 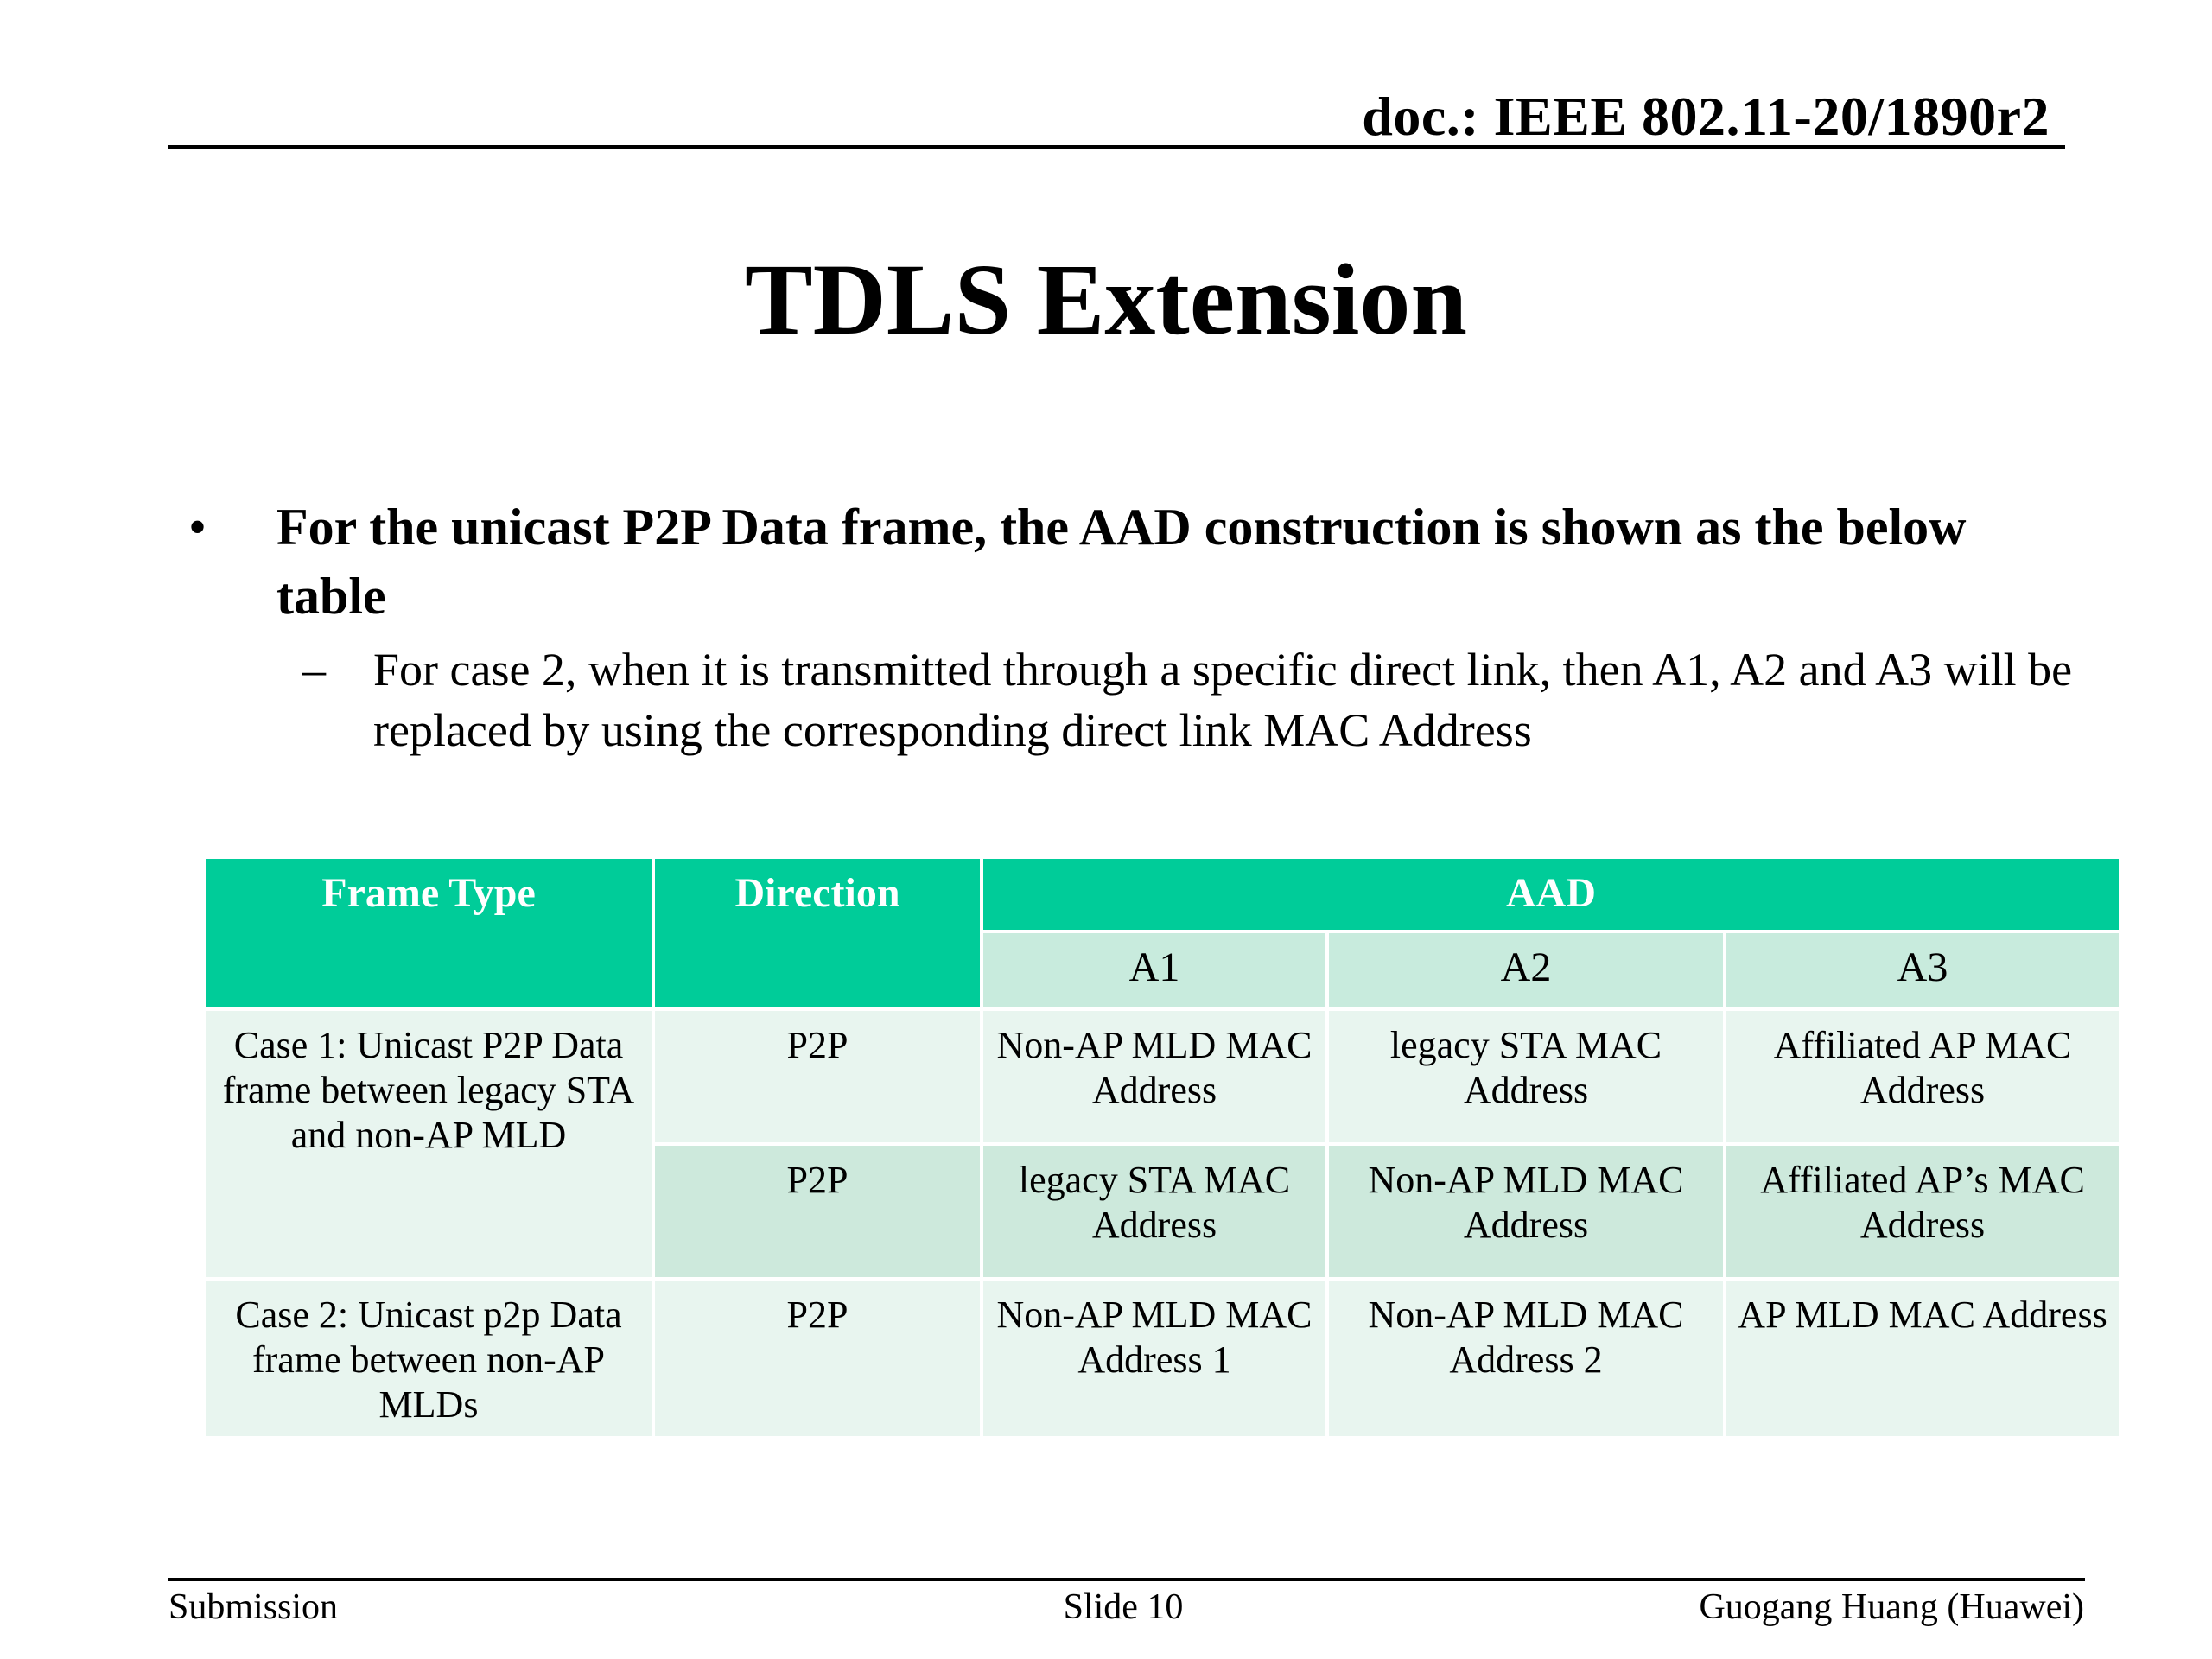 I want to click on row-a3: Affiliated AP’s MAC Address, so click(x=1922, y=1211).